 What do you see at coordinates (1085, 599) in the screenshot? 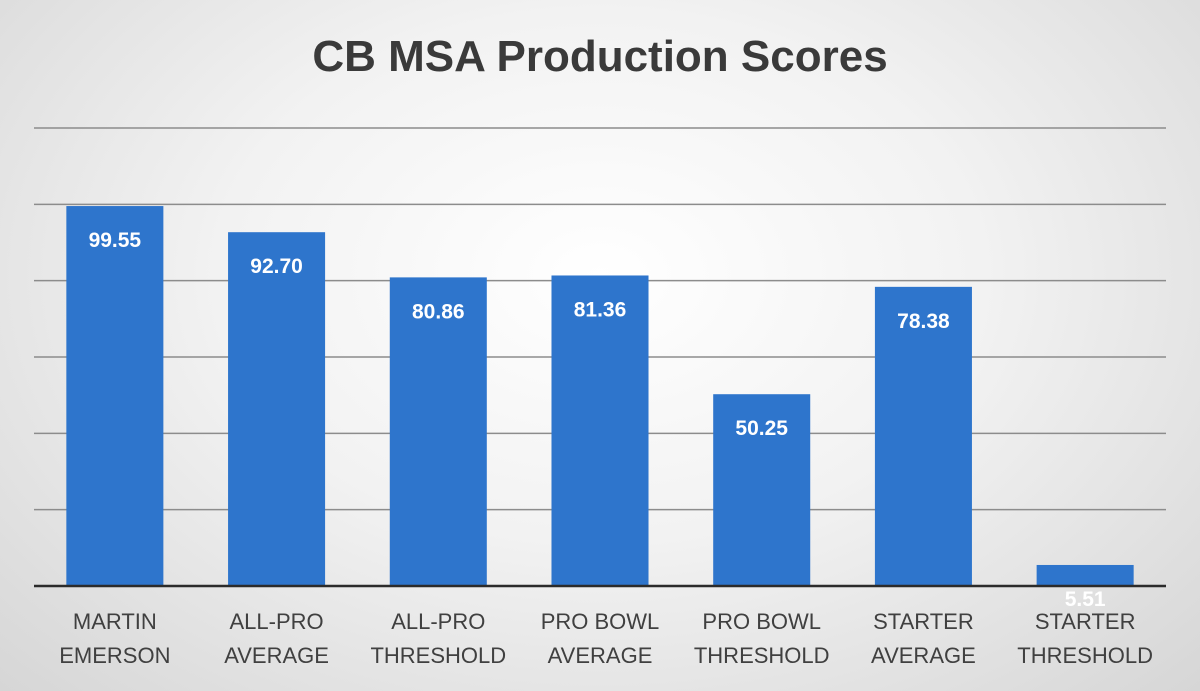
I see `data-label: 5.51` at bounding box center [1085, 599].